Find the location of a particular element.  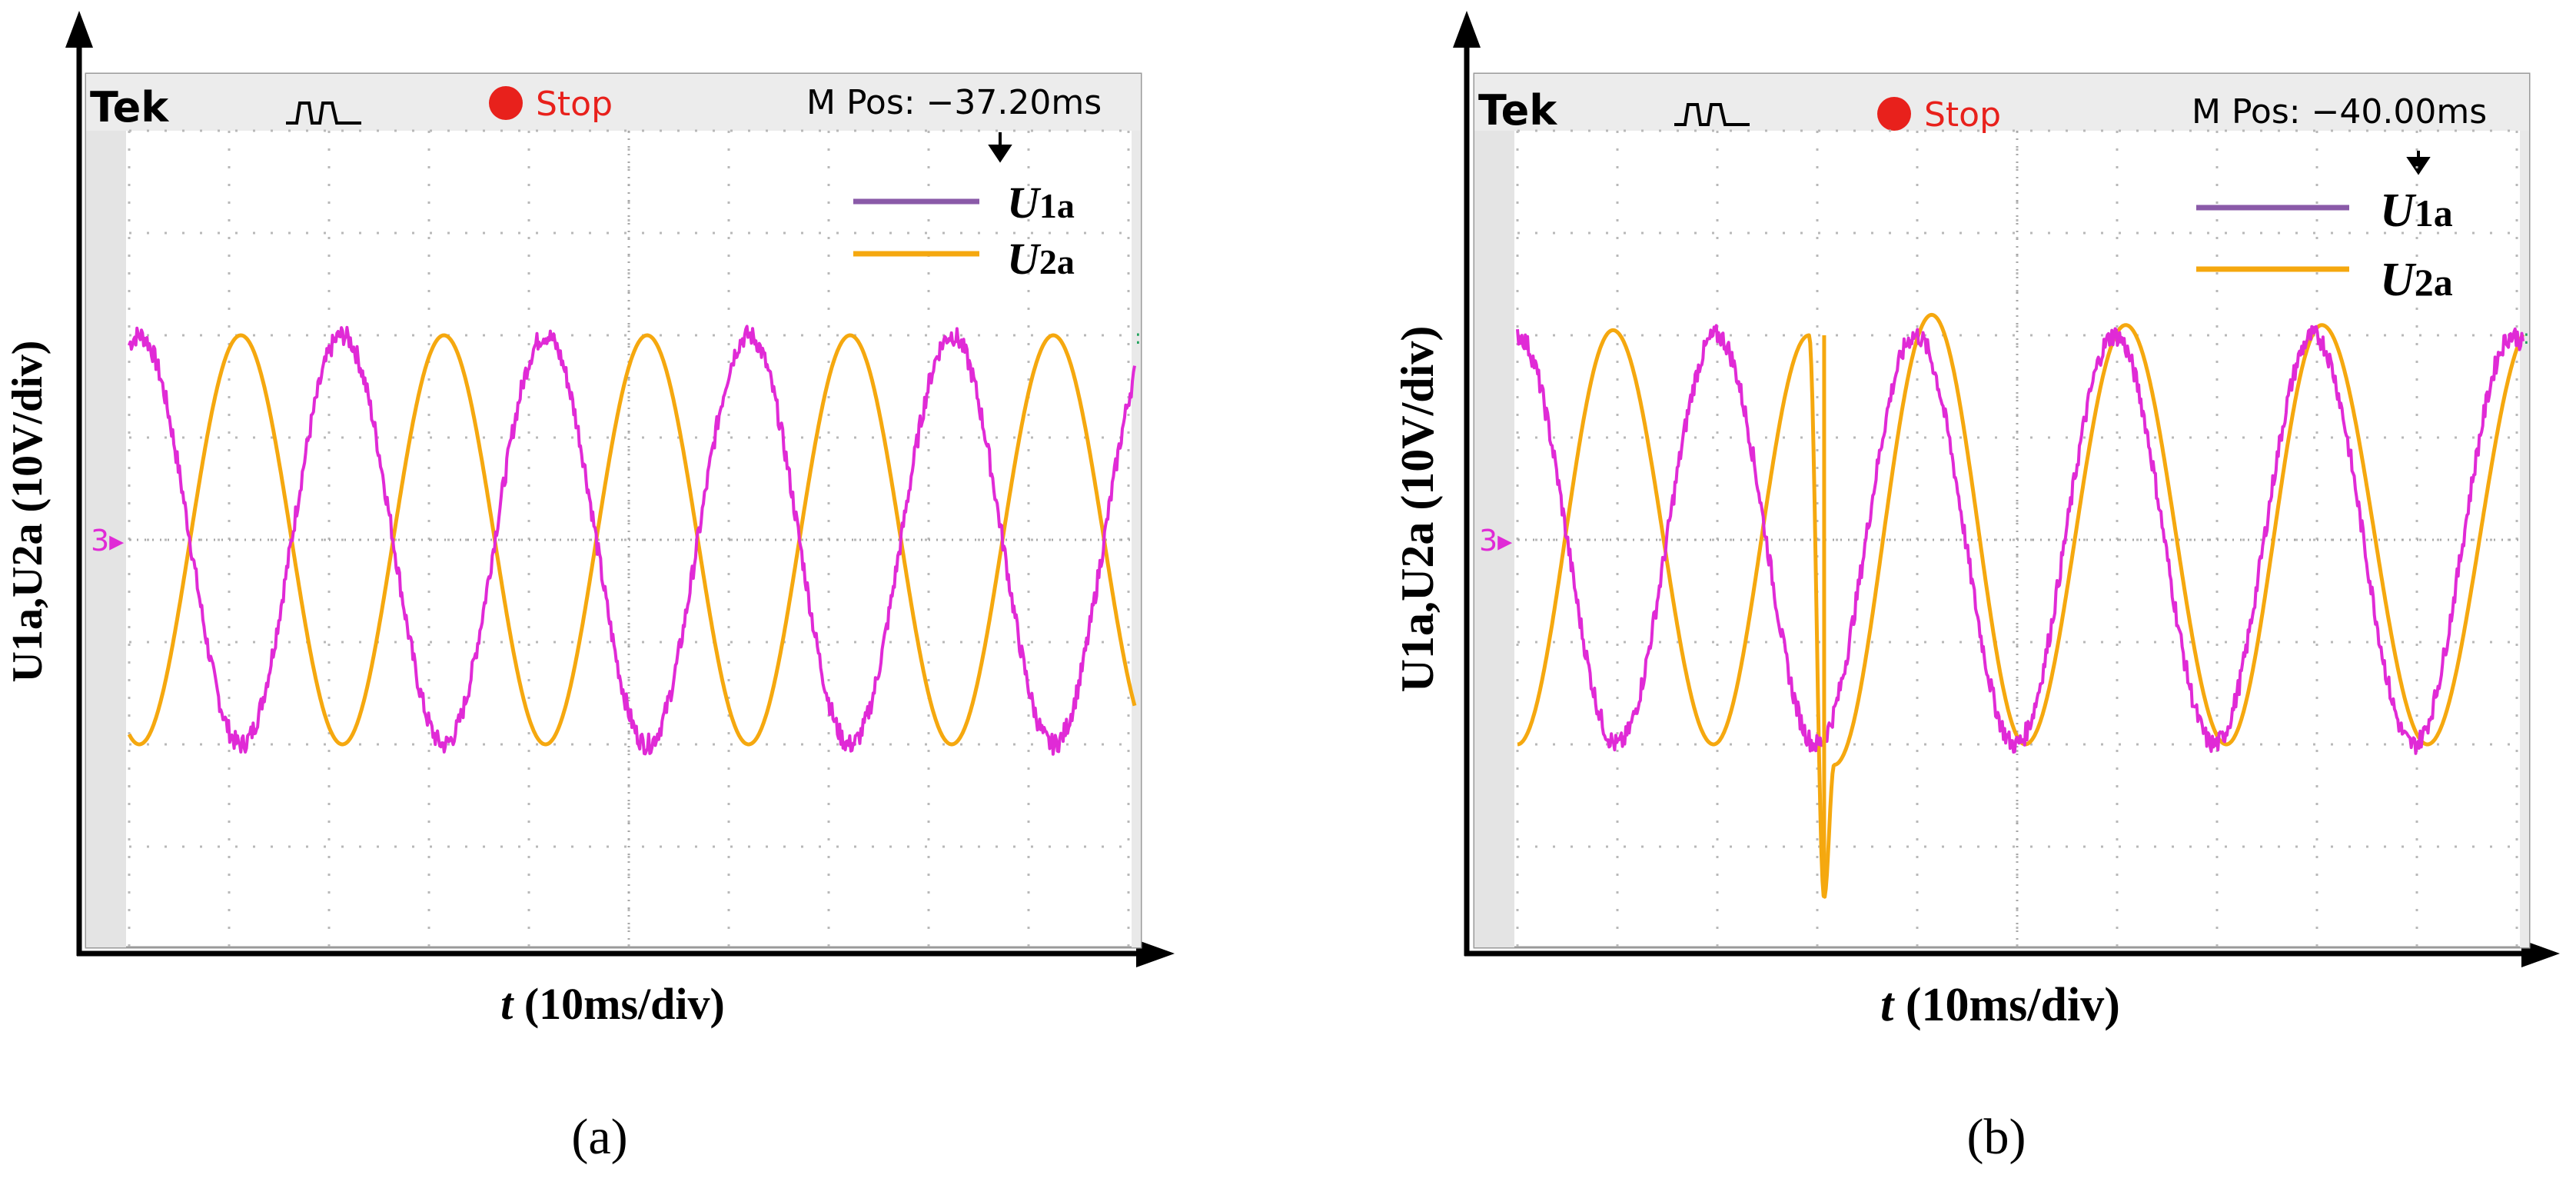

panel-caption: (a) is located at coordinates (599, 1137).